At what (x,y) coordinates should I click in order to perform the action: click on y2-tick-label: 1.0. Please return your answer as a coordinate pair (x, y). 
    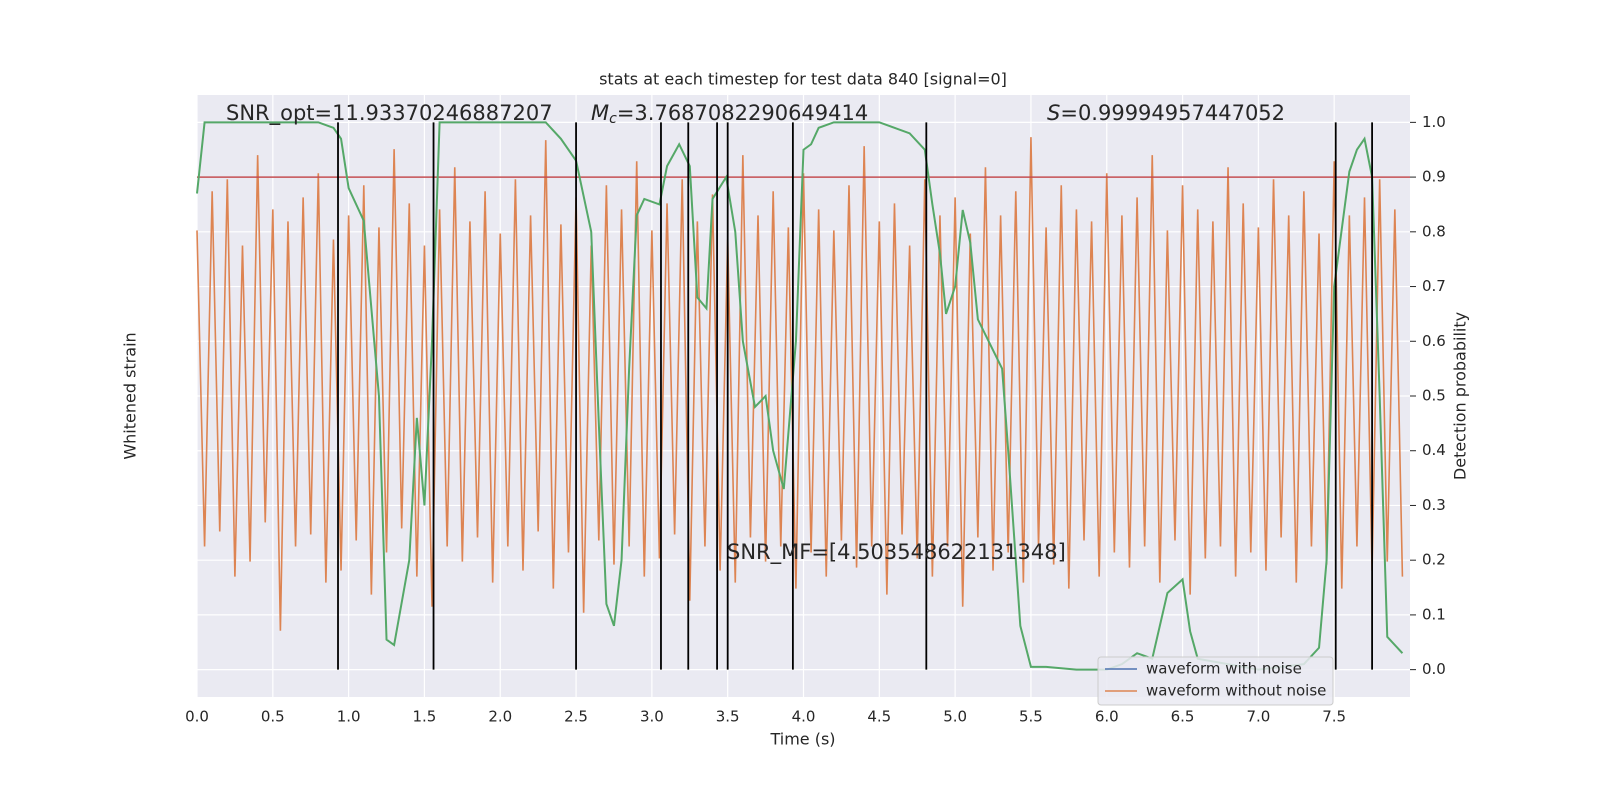
    Looking at the image, I should click on (1434, 122).